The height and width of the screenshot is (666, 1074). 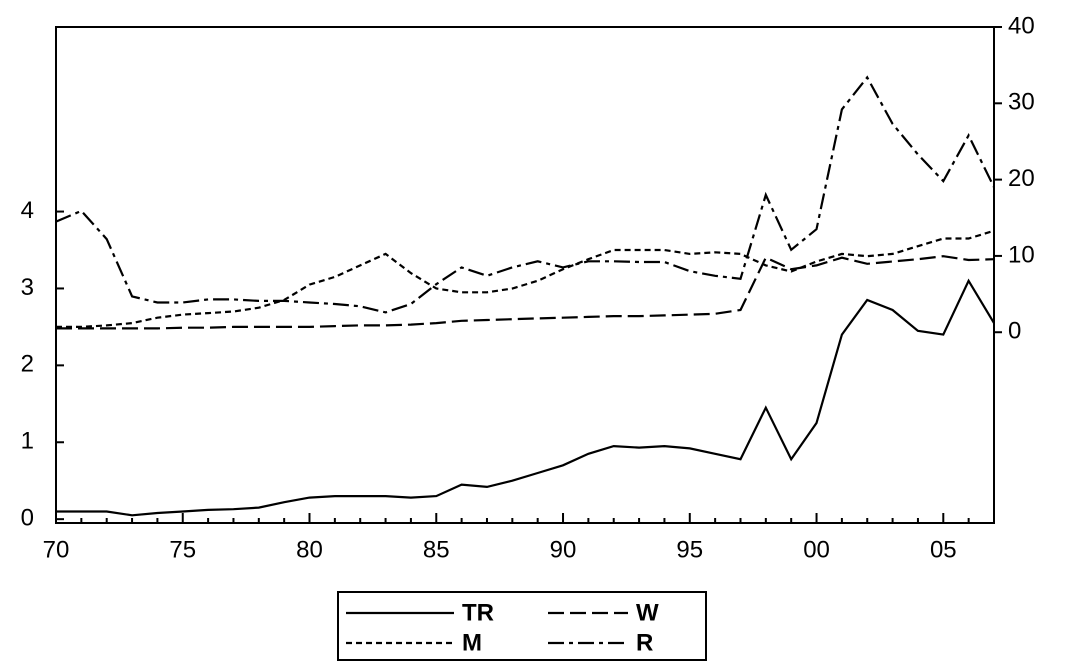 What do you see at coordinates (472, 642) in the screenshot?
I see `legend-label: M` at bounding box center [472, 642].